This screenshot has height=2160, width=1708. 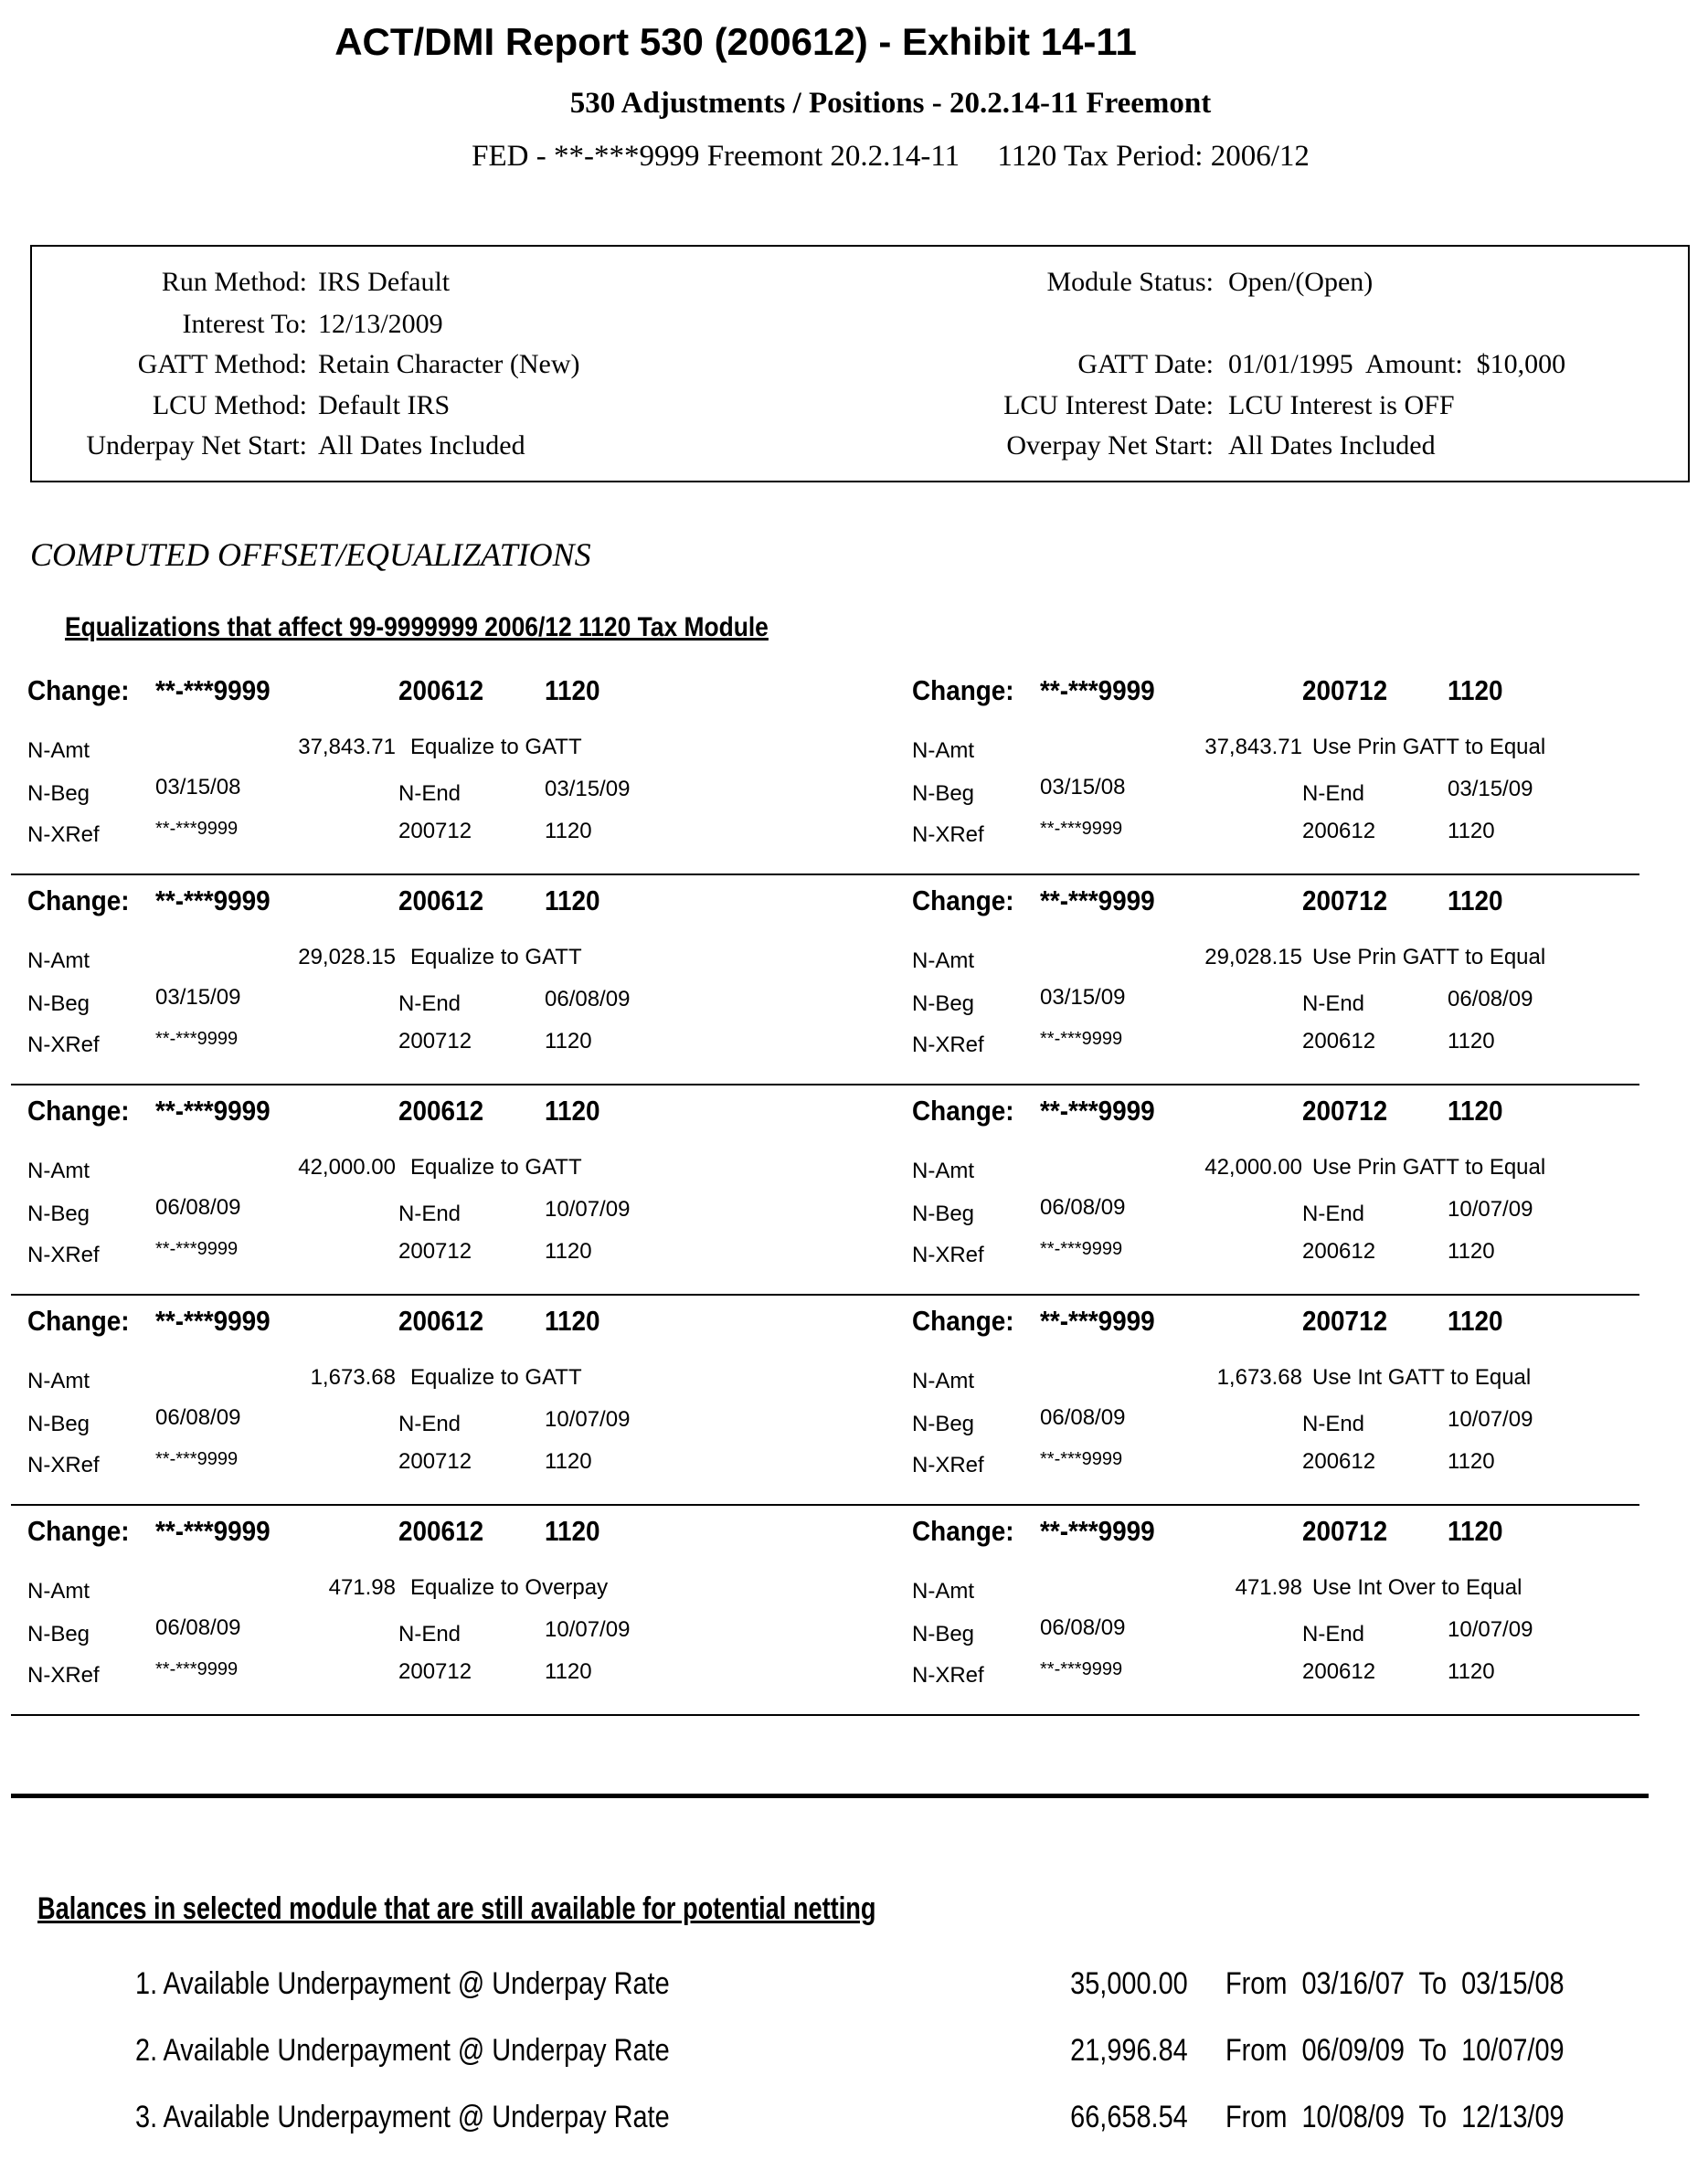 What do you see at coordinates (1345, 900) in the screenshot?
I see `change-period: 200712` at bounding box center [1345, 900].